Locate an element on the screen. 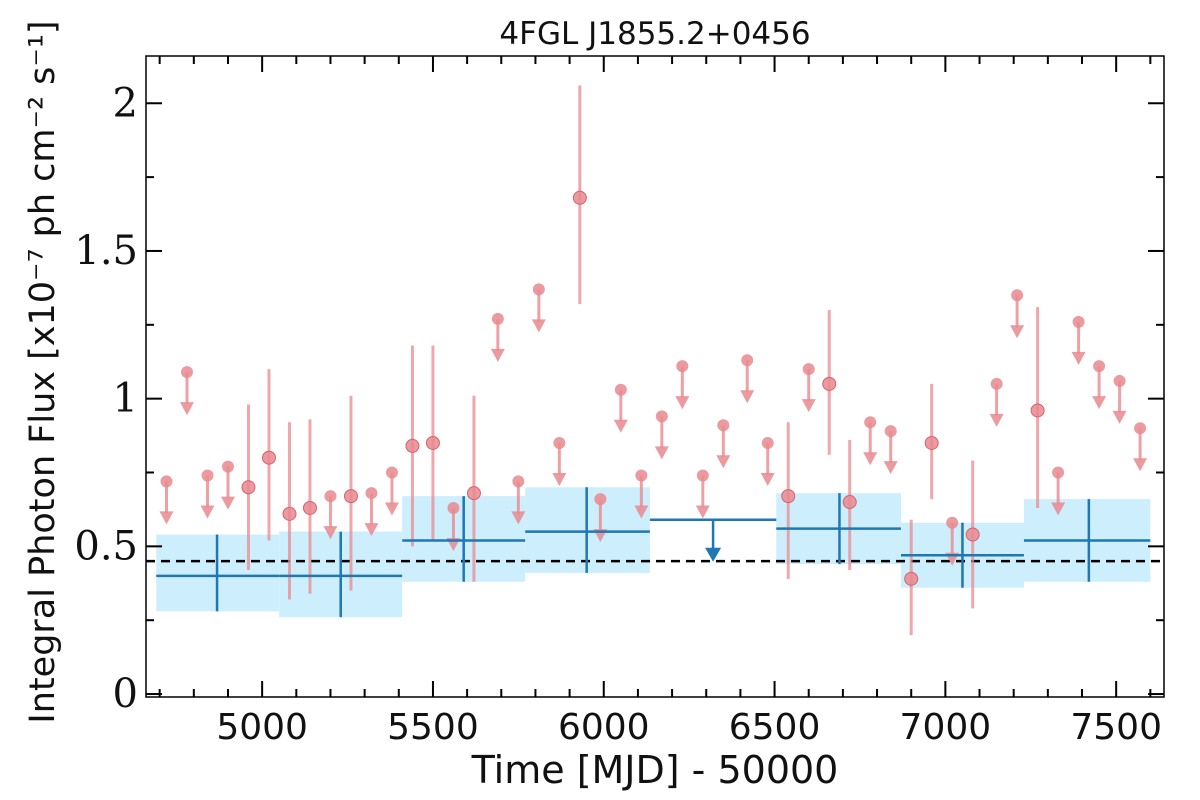 The width and height of the screenshot is (1200, 800). x-axis-label: Time [MJD] - 50000 is located at coordinates (655, 770).